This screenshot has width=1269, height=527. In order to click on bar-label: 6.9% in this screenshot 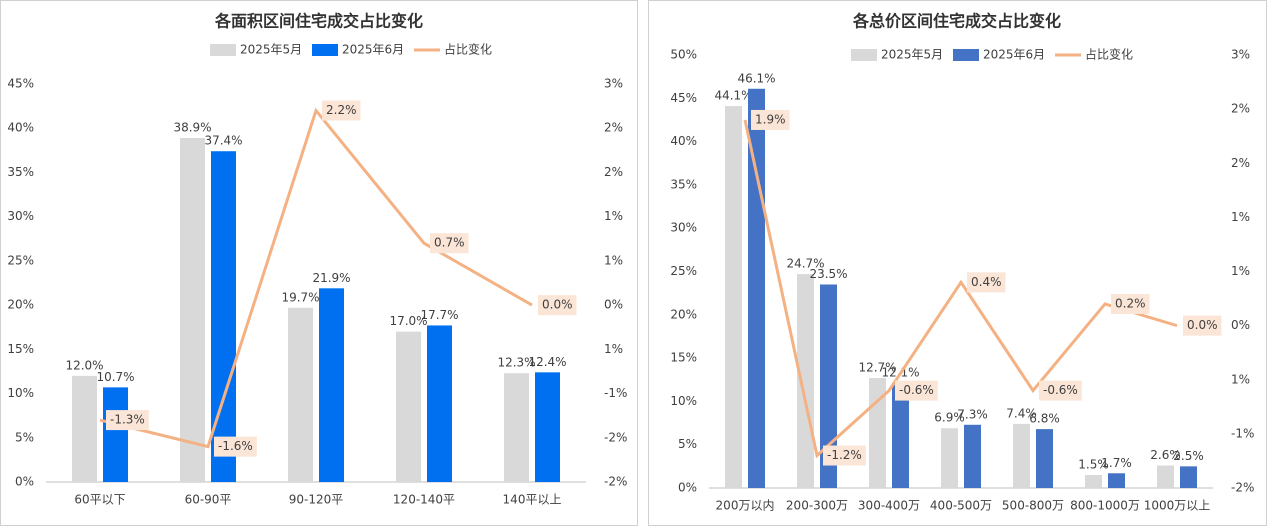, I will do `click(949, 418)`.